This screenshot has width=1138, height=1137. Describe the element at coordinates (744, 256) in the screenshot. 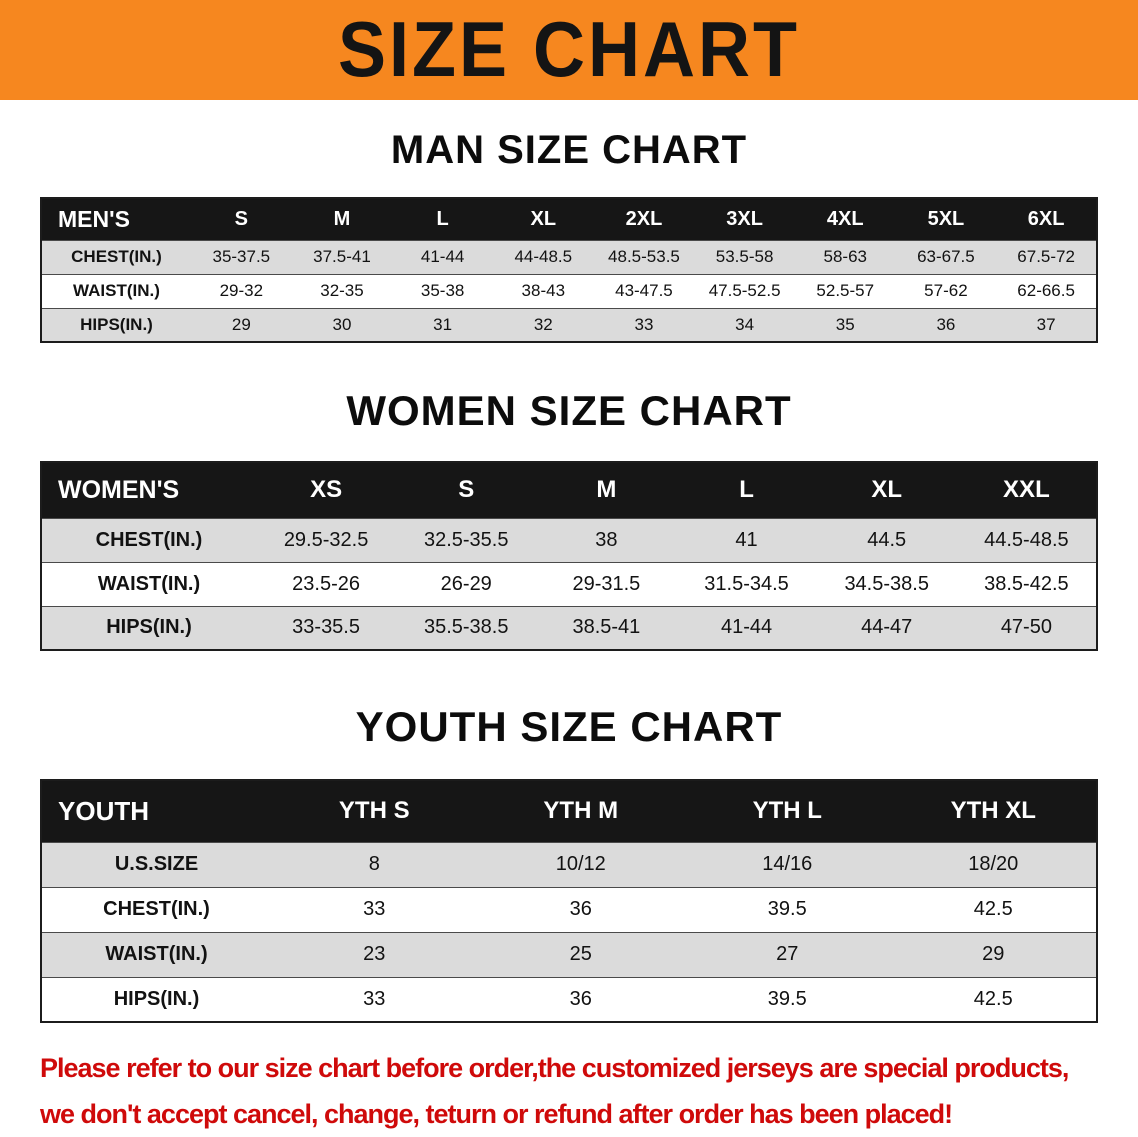

I see `size-value: 53.5-58` at that location.